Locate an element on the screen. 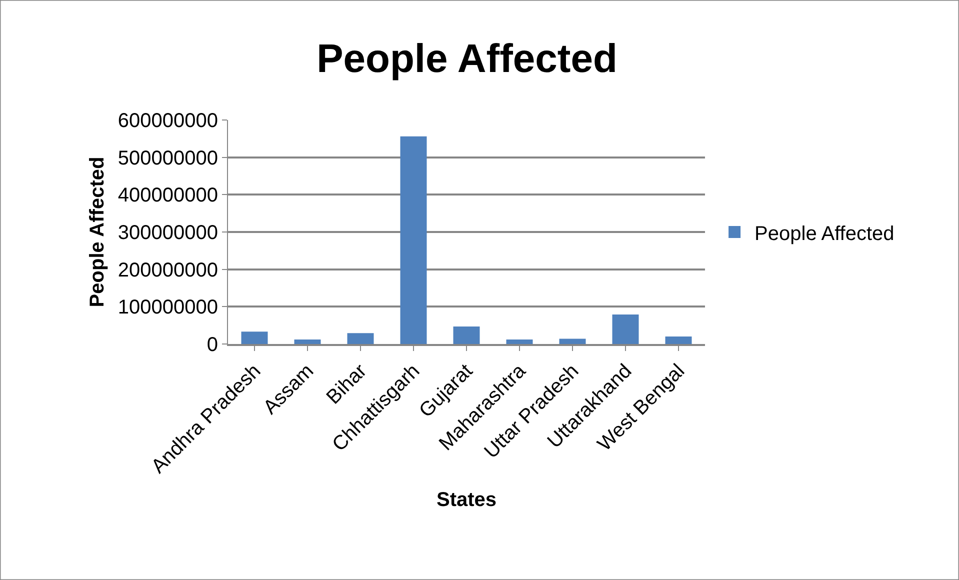  legend-label: People Affected is located at coordinates (824, 233).